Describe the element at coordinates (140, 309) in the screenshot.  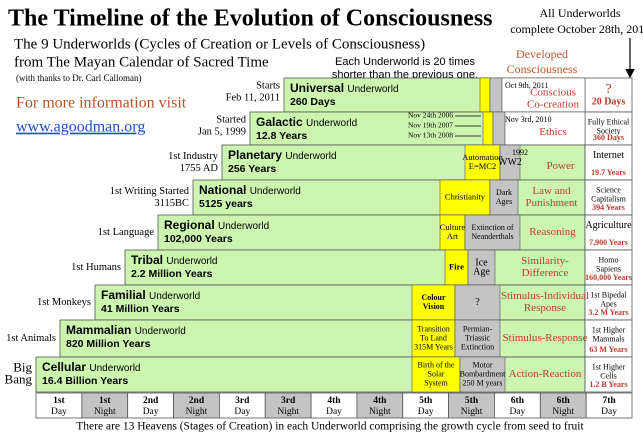
I see `underworld-duration: 41 Million Years` at that location.